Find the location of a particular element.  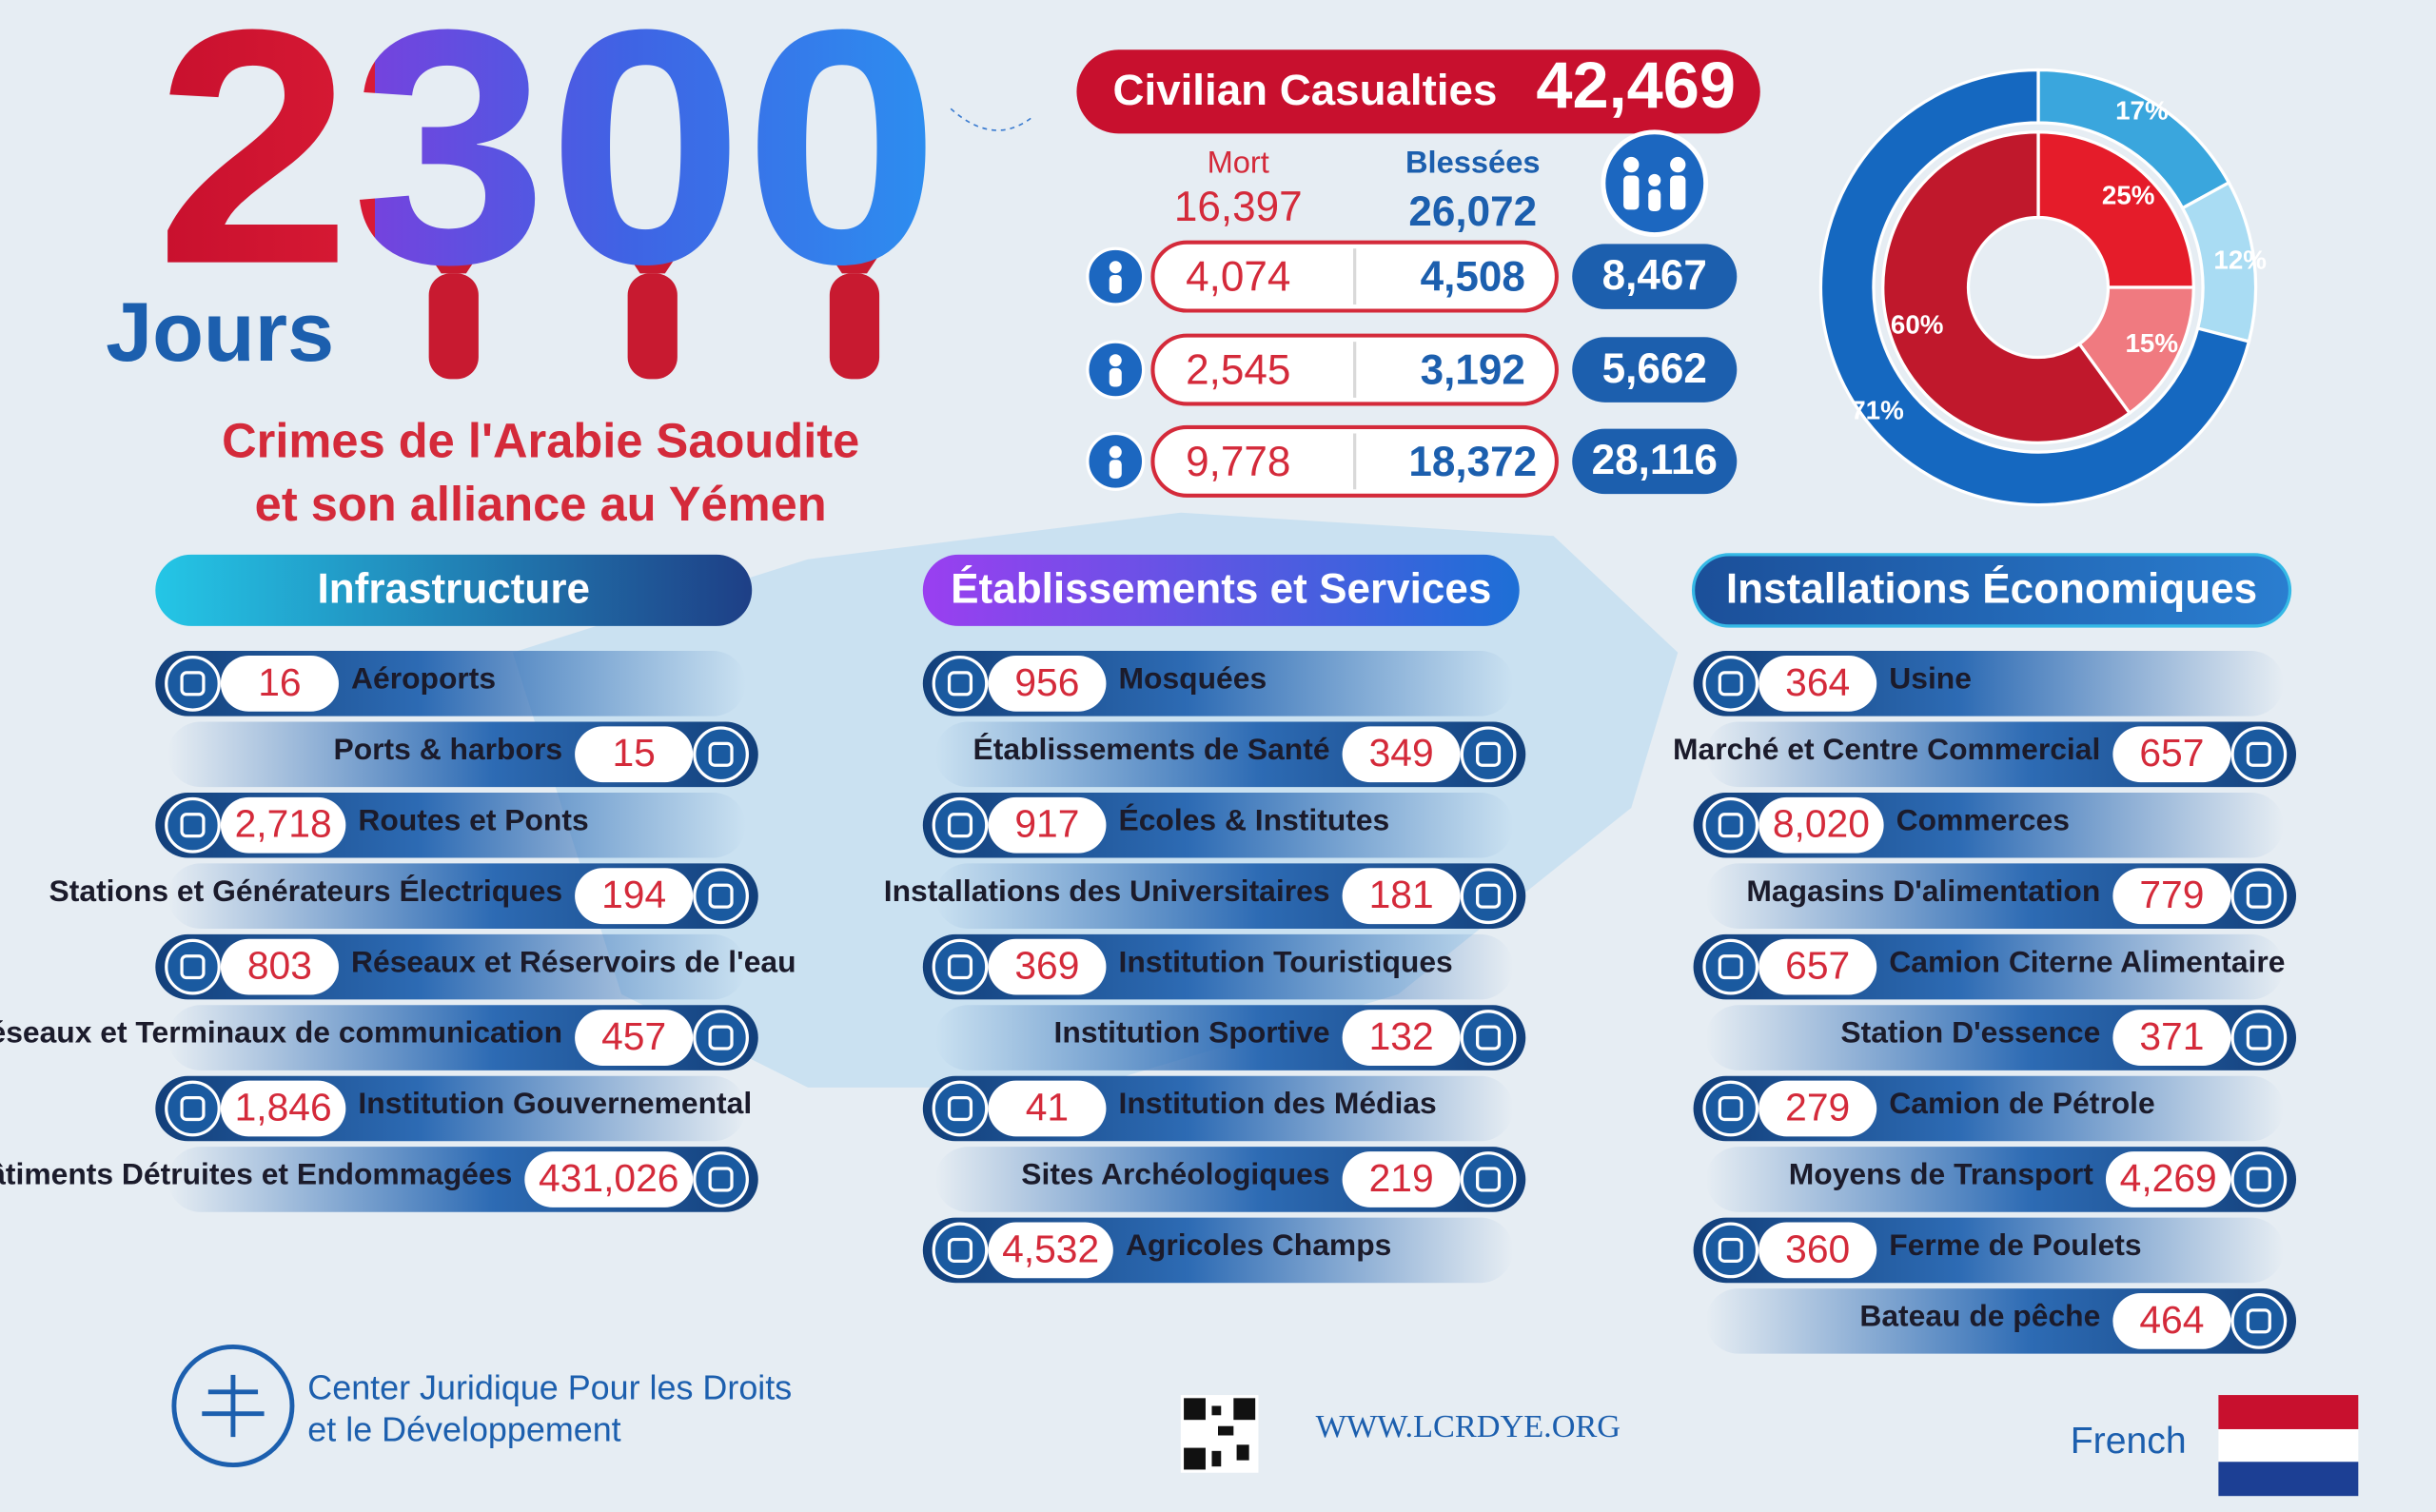

stat-item: 360 Ferme de Poulets is located at coordinates (1989, 1250).